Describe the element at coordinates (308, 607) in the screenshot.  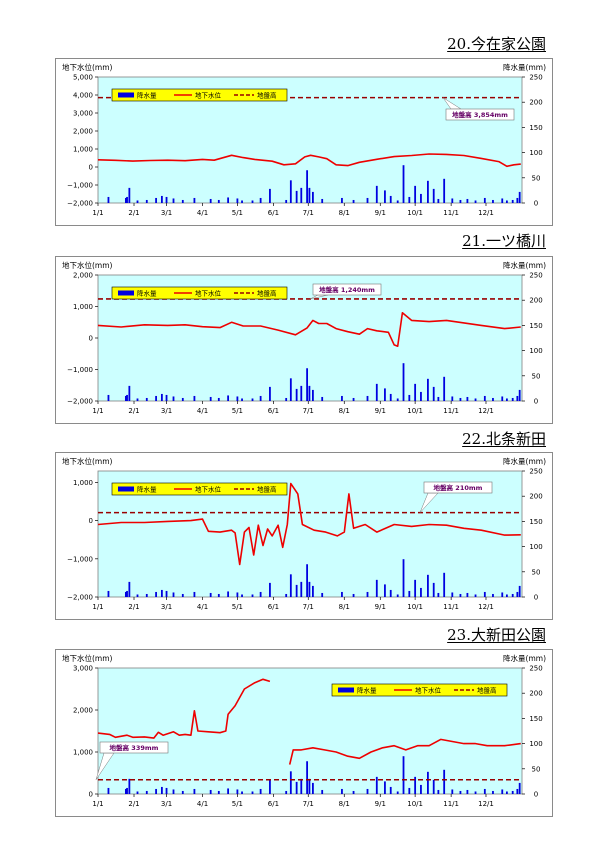
I see `x-tick-label: 7/1` at that location.